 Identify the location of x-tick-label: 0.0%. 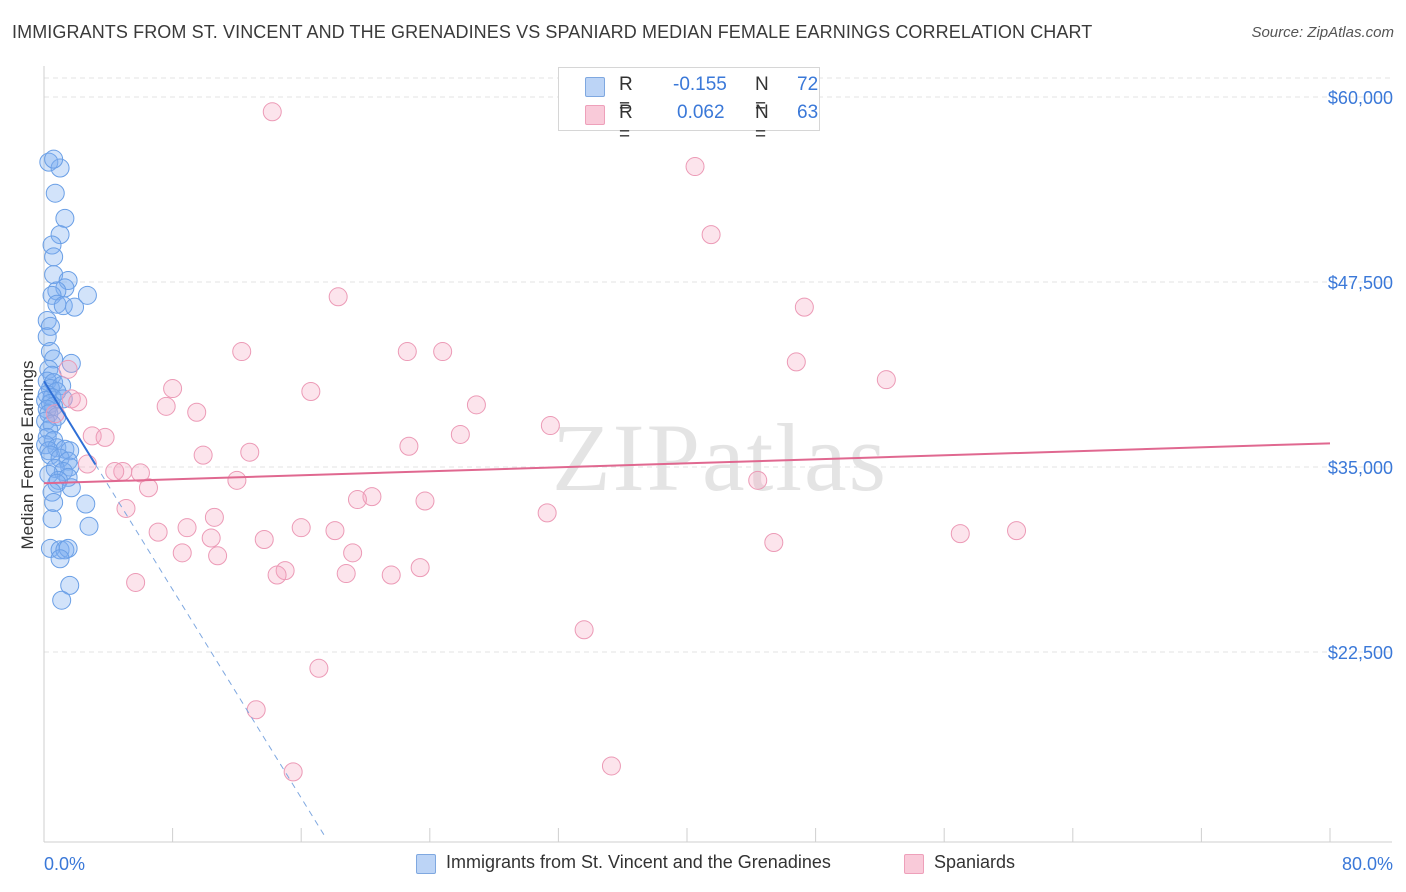
(64, 864).